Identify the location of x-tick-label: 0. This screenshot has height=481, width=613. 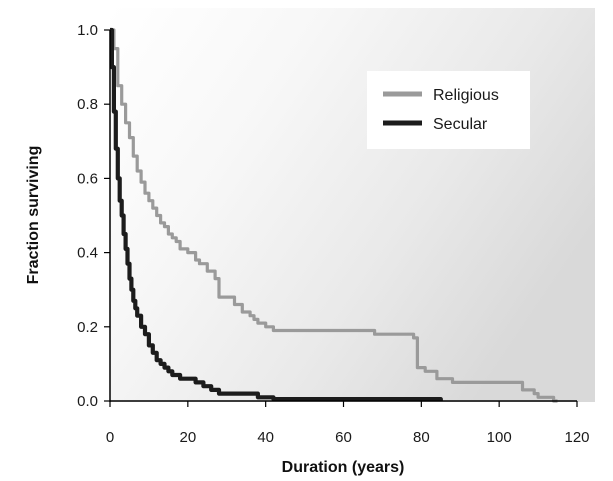
(110, 437).